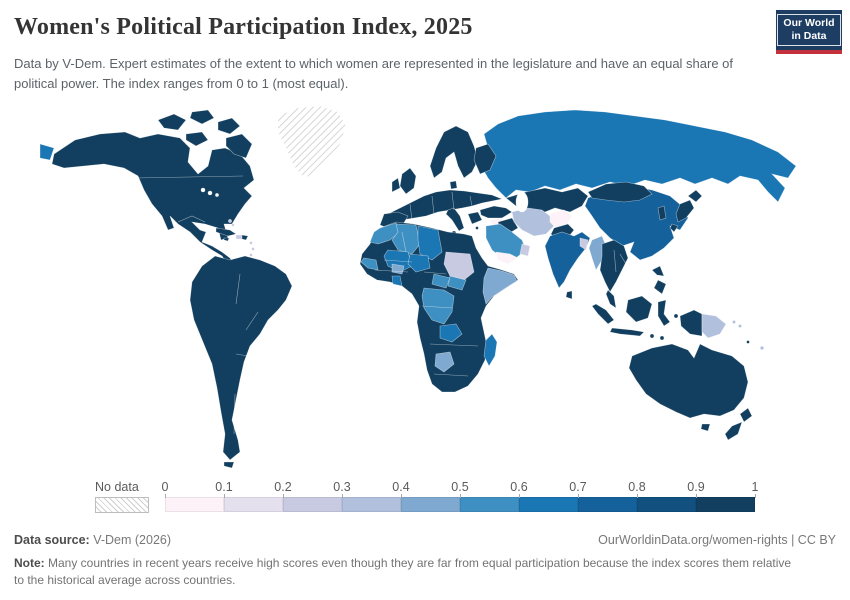 This screenshot has width=850, height=600. I want to click on region-guinea-senegal, so click(369, 264).